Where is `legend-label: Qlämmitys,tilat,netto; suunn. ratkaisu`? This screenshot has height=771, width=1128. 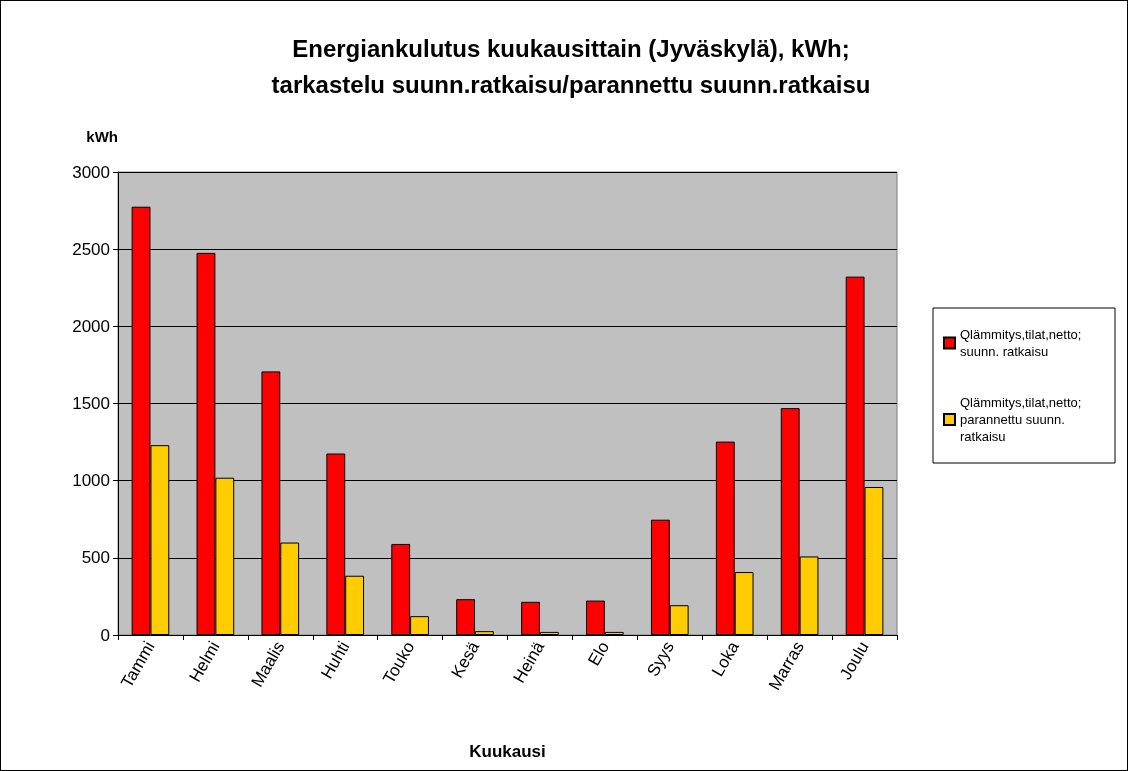
legend-label: Qlämmitys,tilat,netto; suunn. ratkaisu is located at coordinates (1022, 343).